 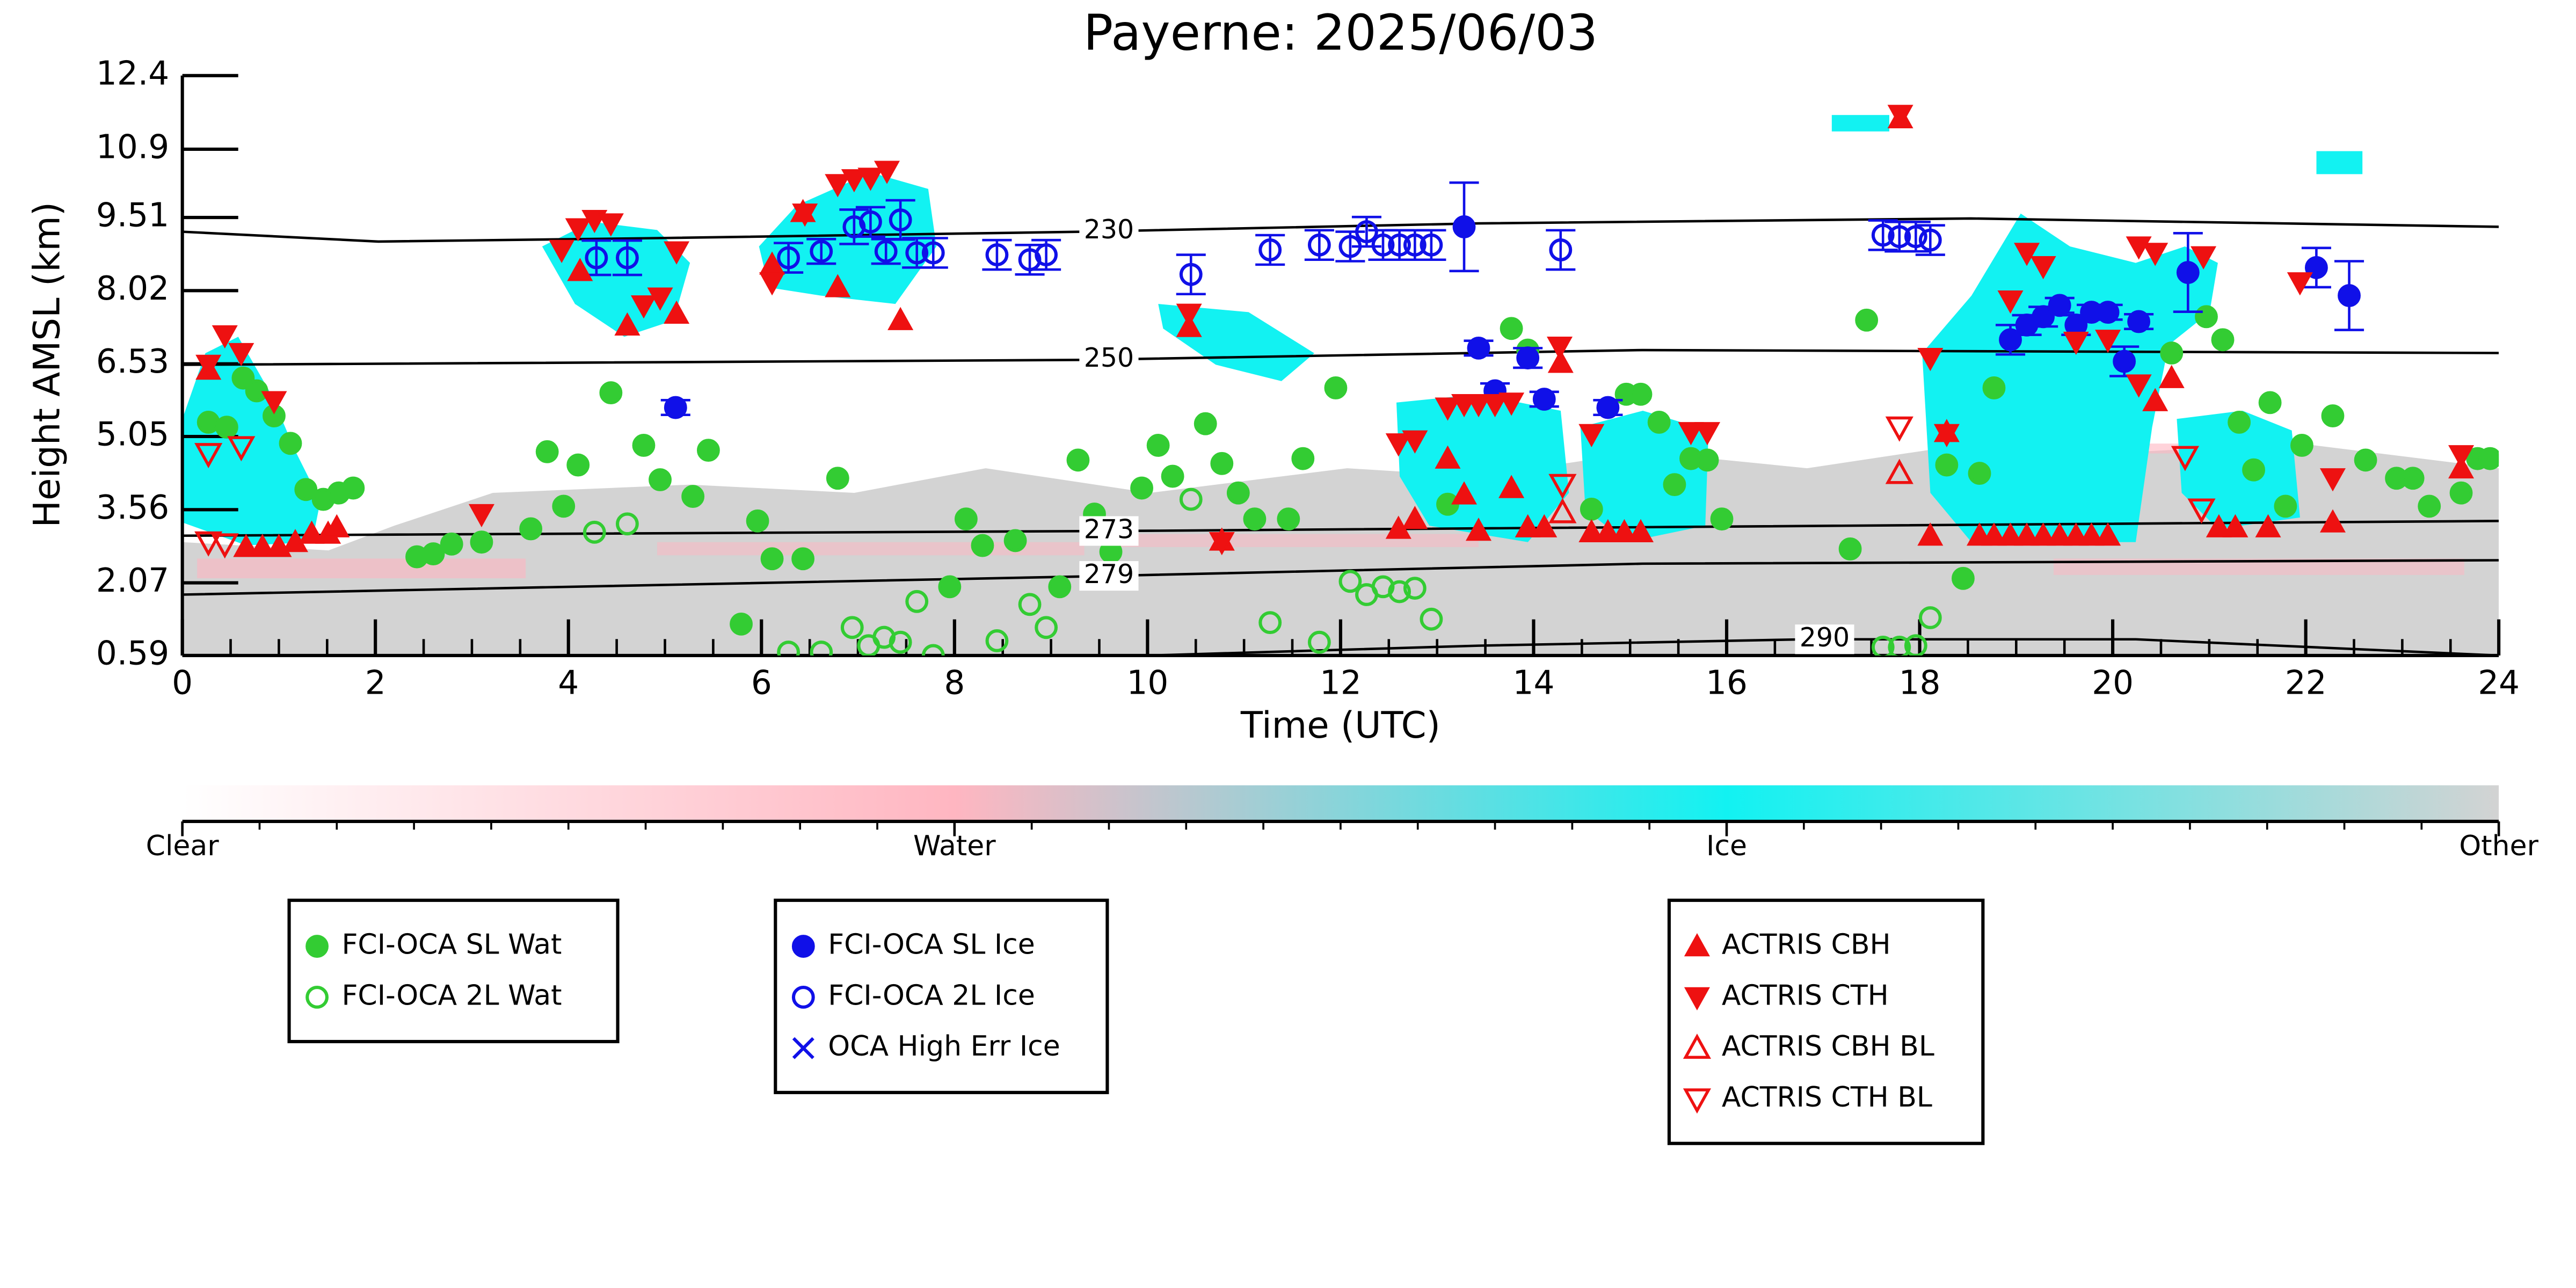 I want to click on isotherm-label-bg, so click(x=1109, y=231).